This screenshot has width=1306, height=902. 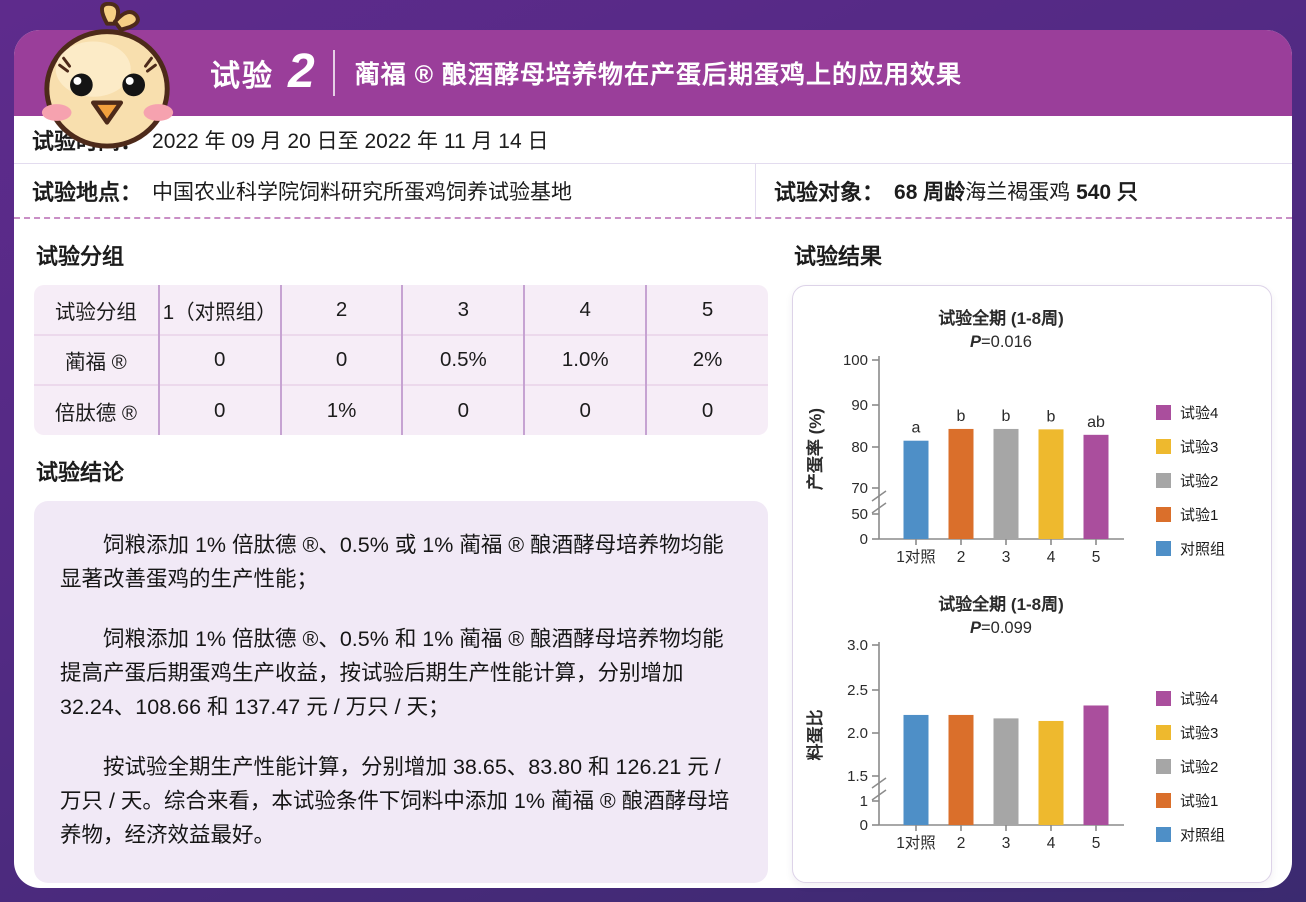 What do you see at coordinates (1199, 515) in the screenshot?
I see `legend-label: 试验1` at bounding box center [1199, 515].